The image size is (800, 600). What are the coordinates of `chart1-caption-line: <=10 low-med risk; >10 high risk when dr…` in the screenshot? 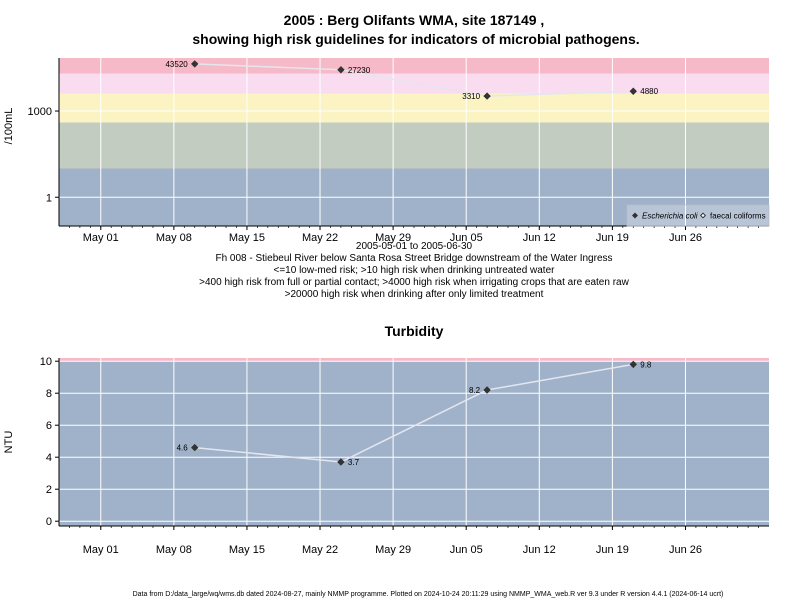 It's located at (415, 270).